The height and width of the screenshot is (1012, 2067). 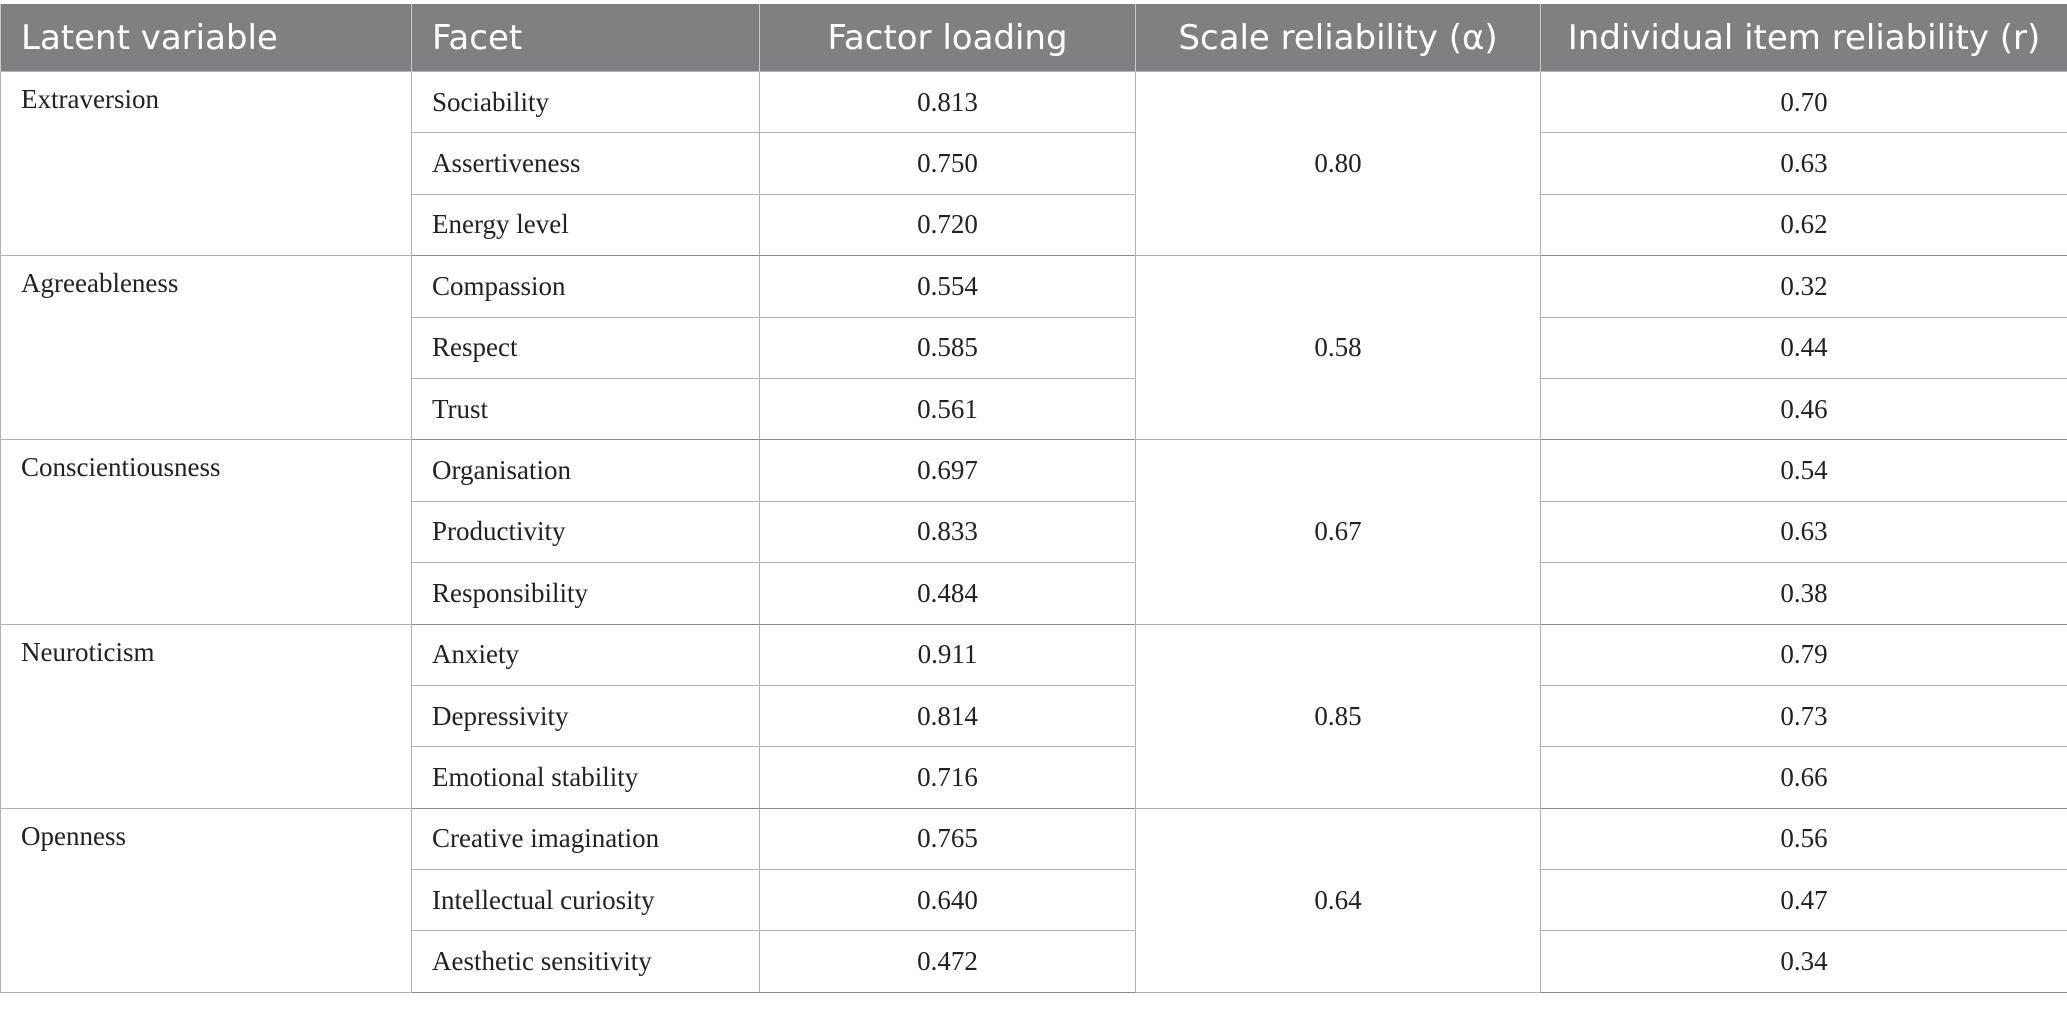 I want to click on factor-loading-cell: 0.750, so click(x=947, y=163).